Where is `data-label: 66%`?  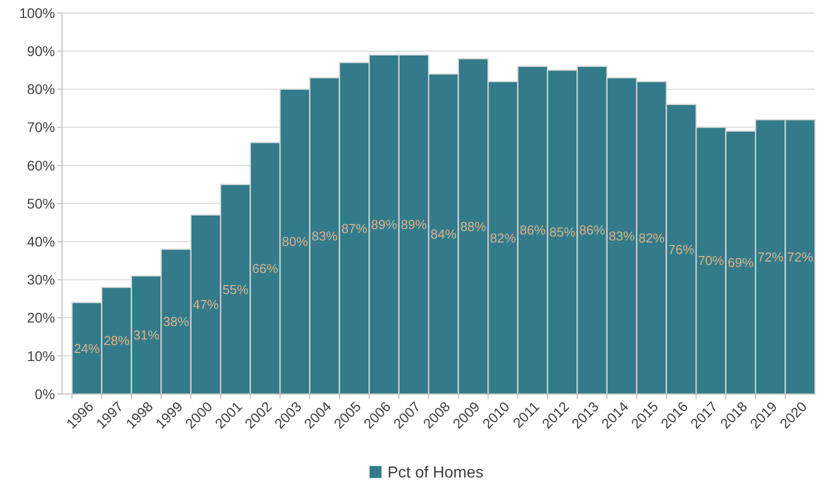
data-label: 66% is located at coordinates (265, 268).